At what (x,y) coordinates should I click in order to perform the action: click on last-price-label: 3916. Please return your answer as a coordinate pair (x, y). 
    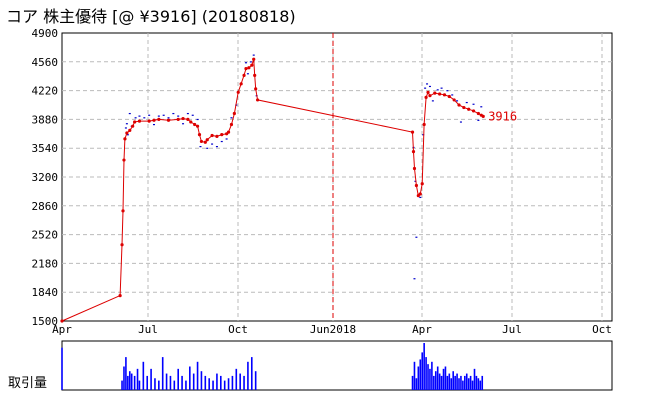
    Looking at the image, I should click on (502, 116).